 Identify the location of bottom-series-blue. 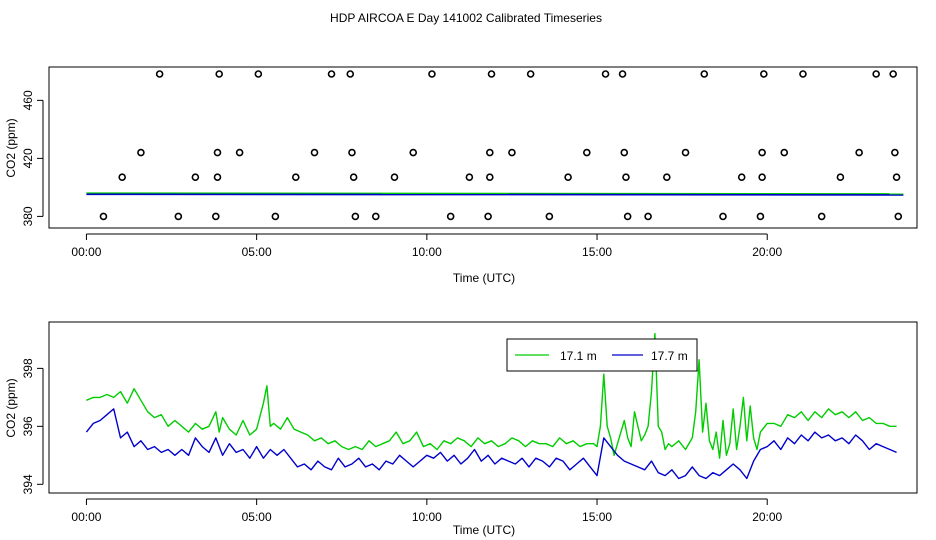
(491, 444).